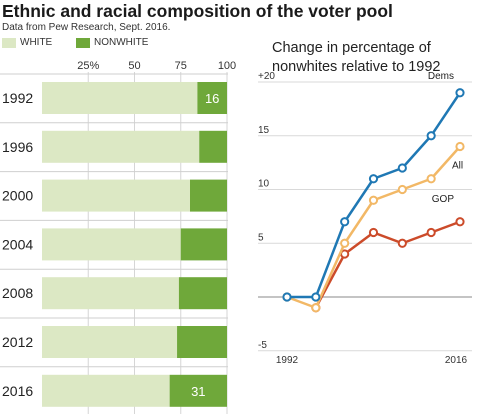  I want to click on legend-white-label: WHITE, so click(36, 42).